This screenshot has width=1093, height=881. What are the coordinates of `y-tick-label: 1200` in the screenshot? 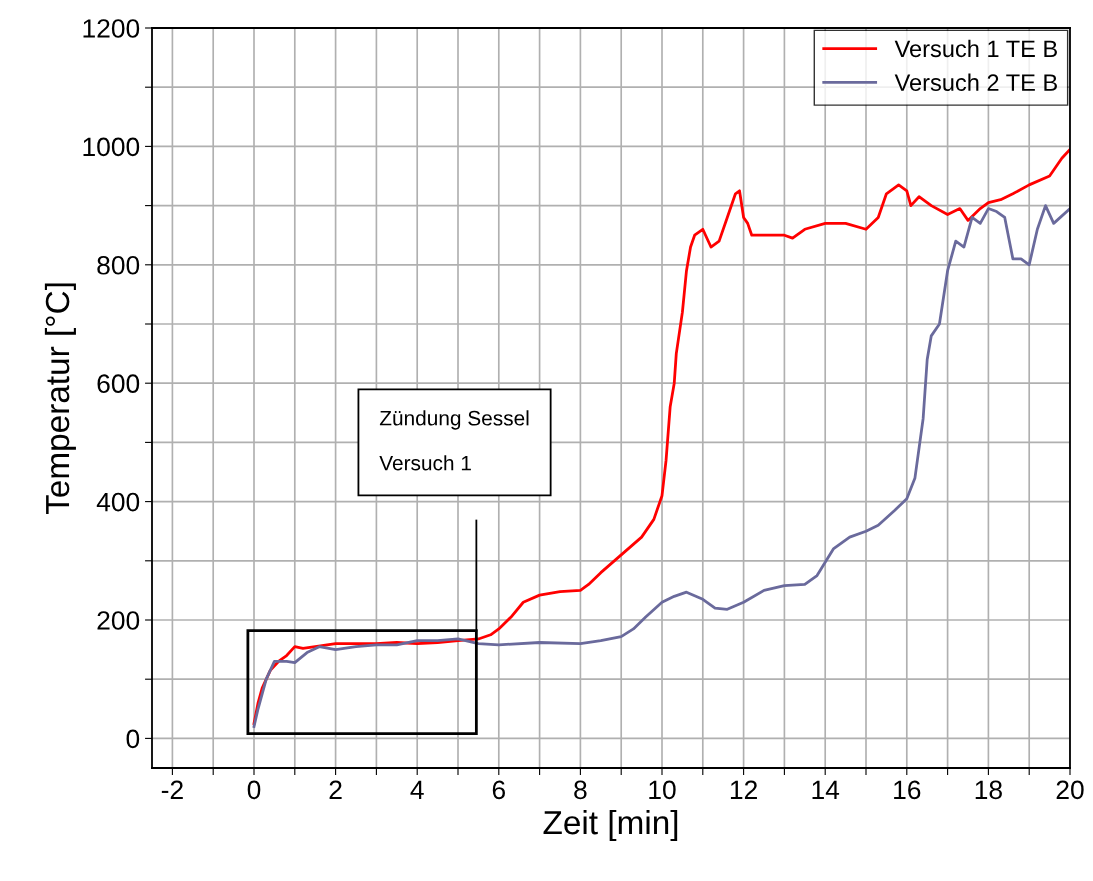 It's located at (111, 28).